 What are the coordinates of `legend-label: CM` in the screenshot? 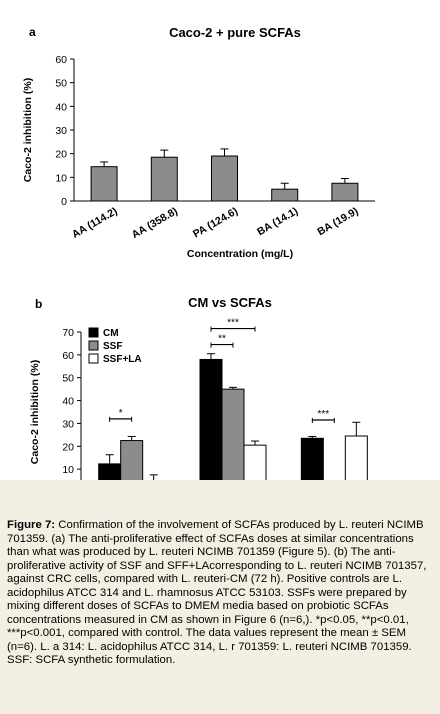 It's located at (111, 333).